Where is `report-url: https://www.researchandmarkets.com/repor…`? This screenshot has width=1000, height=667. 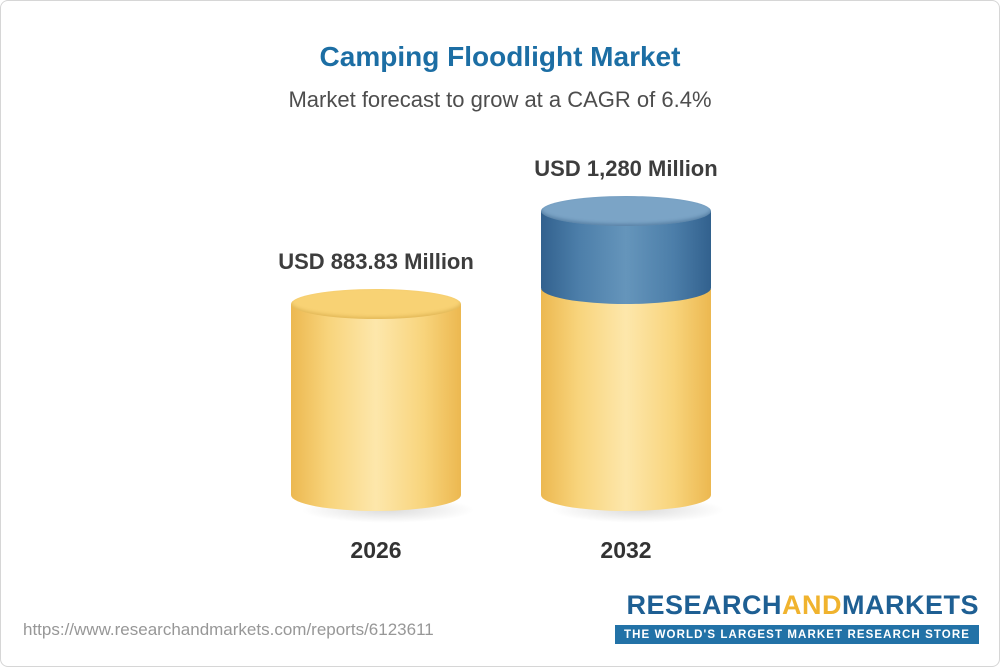
report-url: https://www.researchandmarkets.com/repor… is located at coordinates (228, 629).